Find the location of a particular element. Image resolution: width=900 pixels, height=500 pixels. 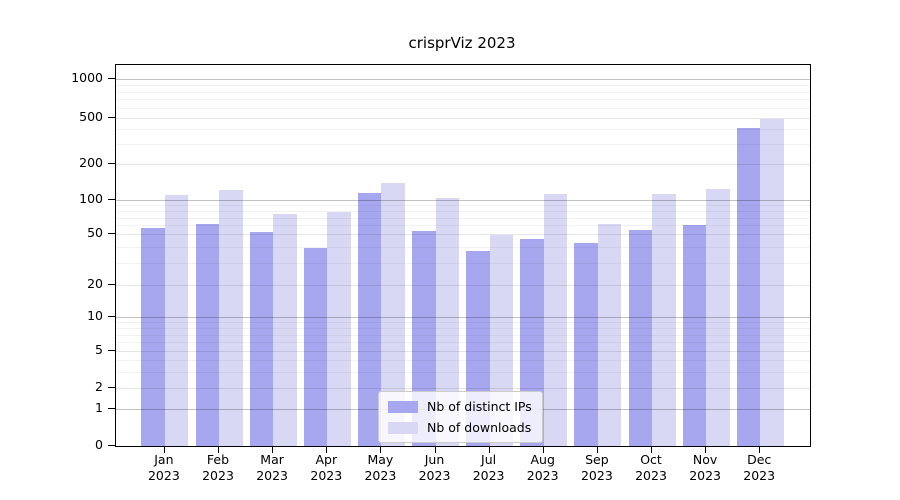

y-tick-label: 200 is located at coordinates (91, 163).